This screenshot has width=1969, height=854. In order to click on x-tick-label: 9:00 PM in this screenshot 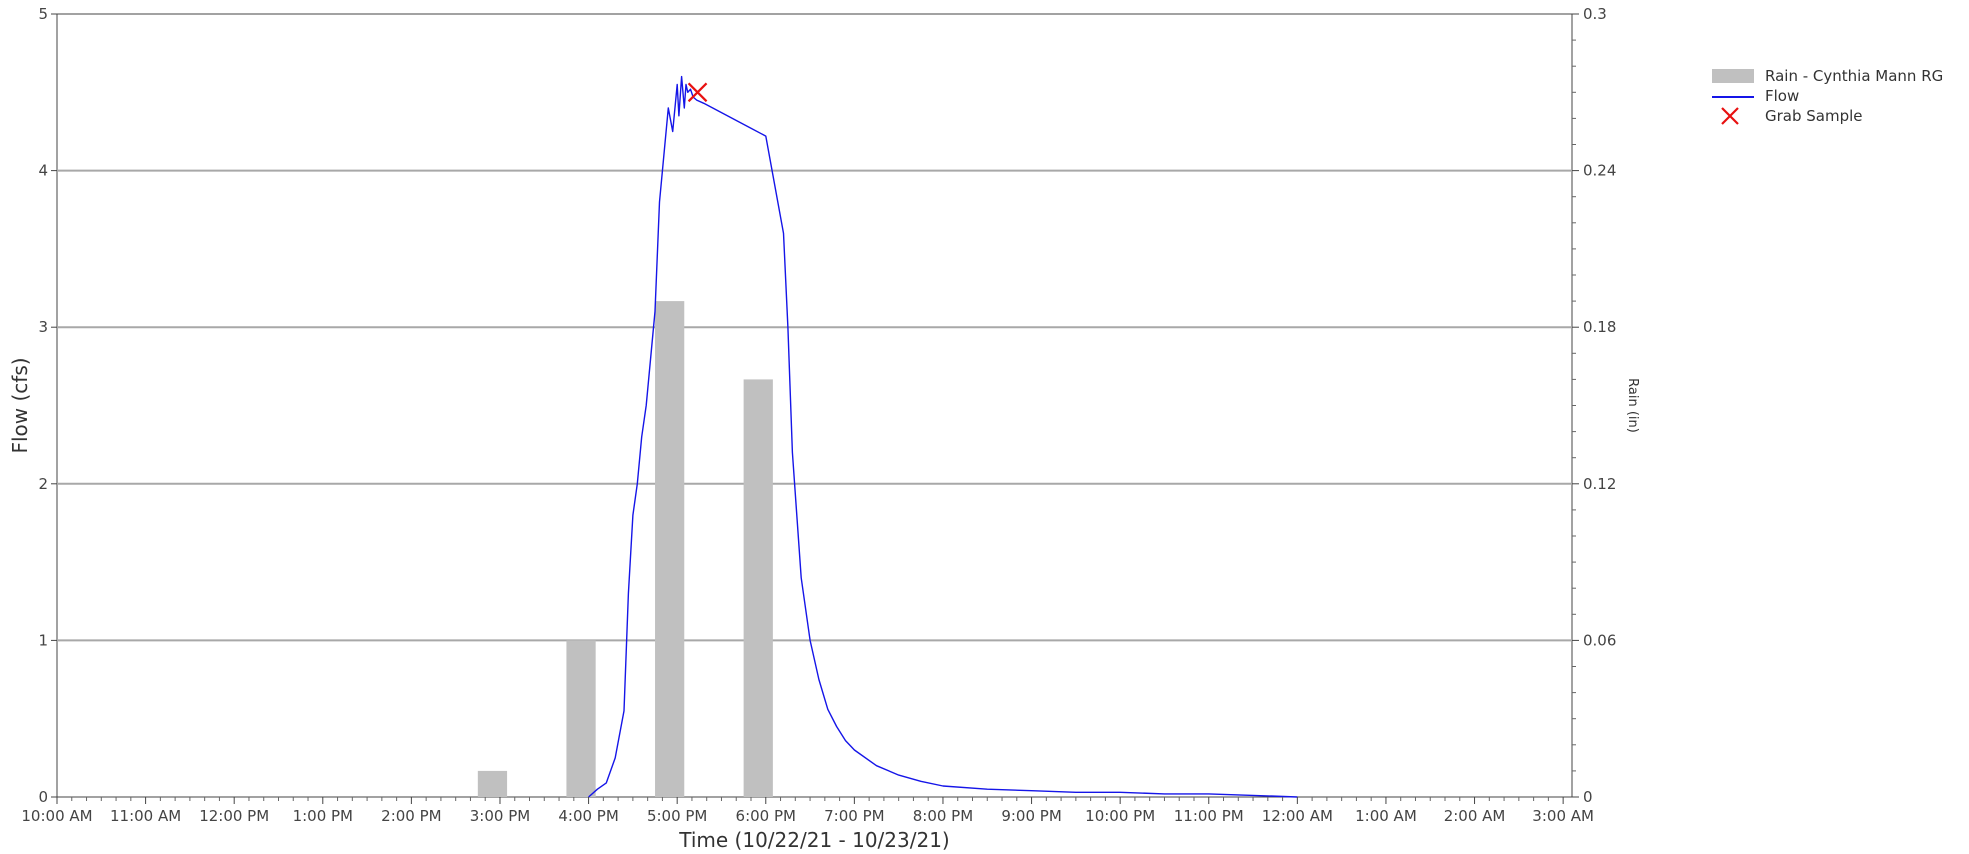, I will do `click(1031, 816)`.